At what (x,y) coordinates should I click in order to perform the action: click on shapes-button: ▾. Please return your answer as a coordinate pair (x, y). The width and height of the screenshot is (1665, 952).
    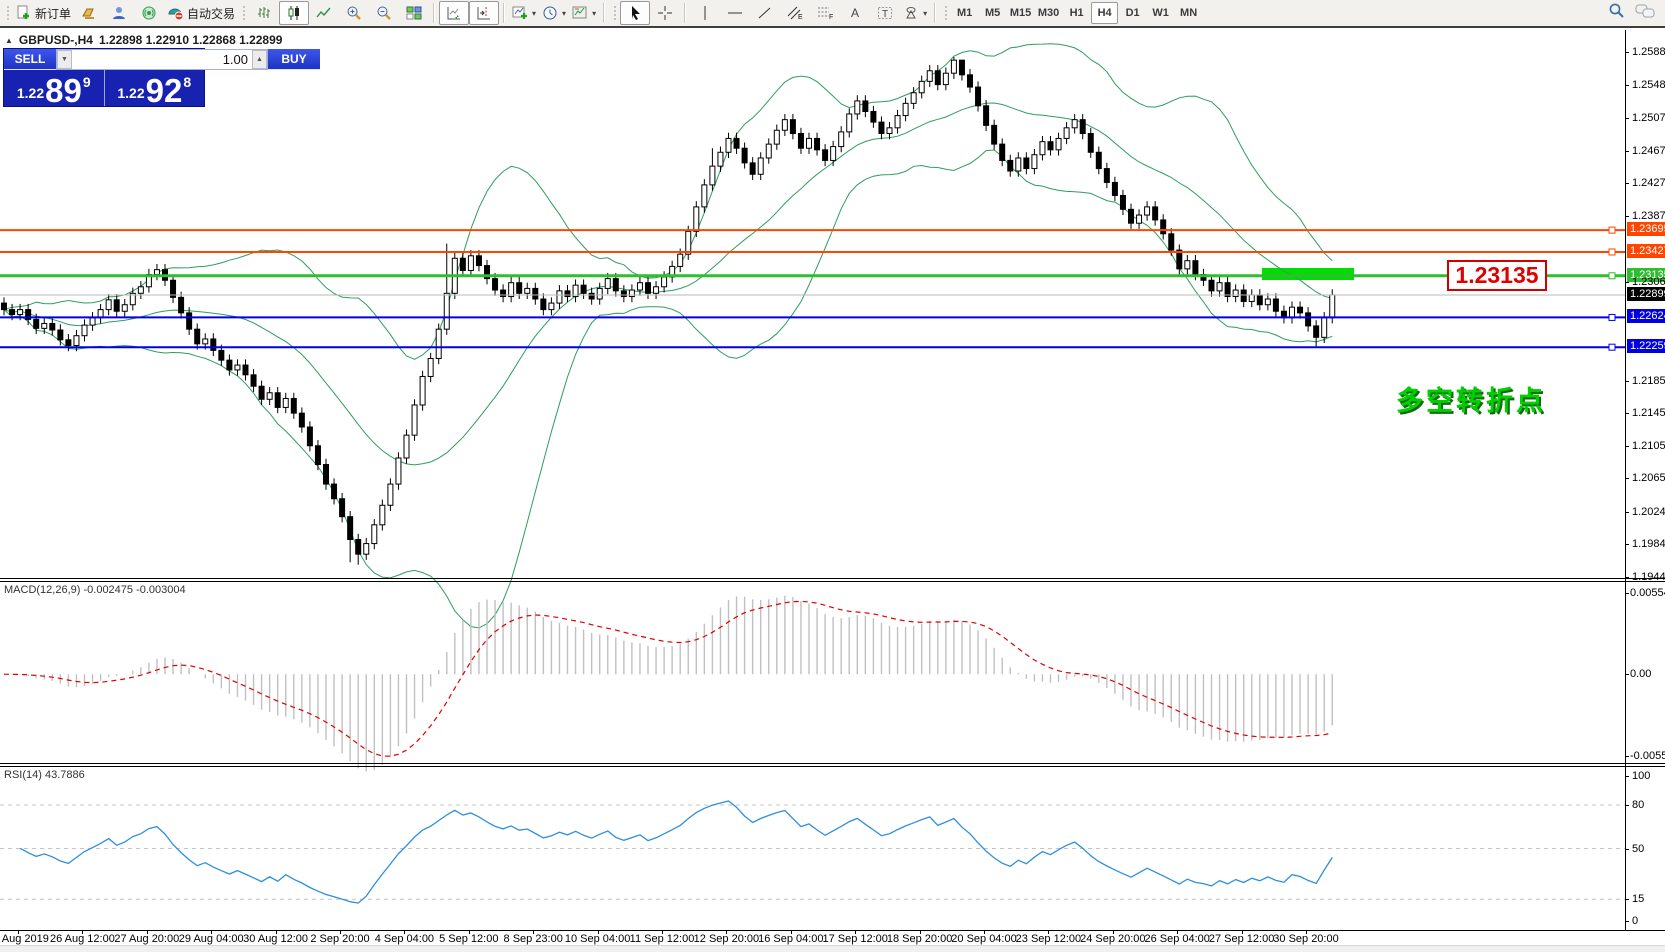
    Looking at the image, I should click on (915, 13).